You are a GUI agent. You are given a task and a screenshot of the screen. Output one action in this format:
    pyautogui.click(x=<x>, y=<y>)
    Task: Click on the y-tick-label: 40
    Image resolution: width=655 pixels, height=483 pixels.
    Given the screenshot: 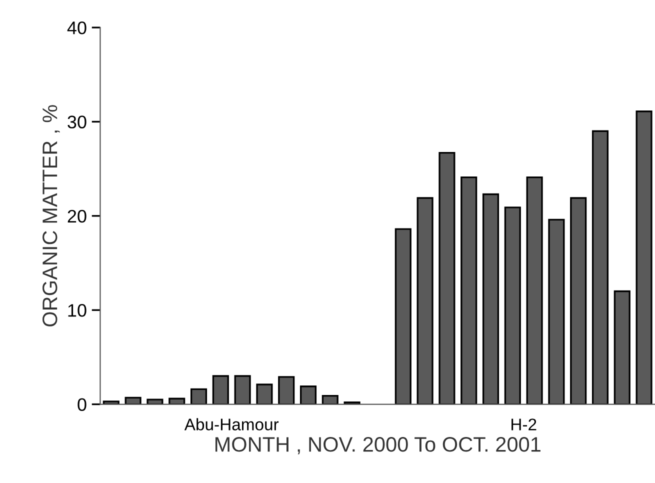 What is the action you would take?
    pyautogui.click(x=76, y=27)
    